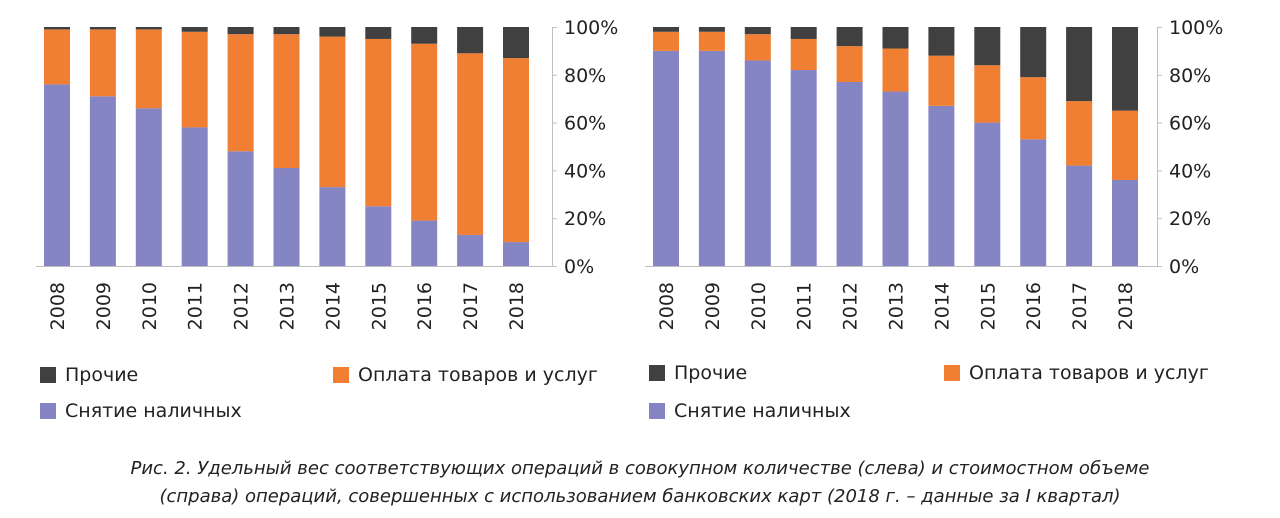 This screenshot has height=518, width=1280. I want to click on x-tick-label: 2008, so click(58, 306).